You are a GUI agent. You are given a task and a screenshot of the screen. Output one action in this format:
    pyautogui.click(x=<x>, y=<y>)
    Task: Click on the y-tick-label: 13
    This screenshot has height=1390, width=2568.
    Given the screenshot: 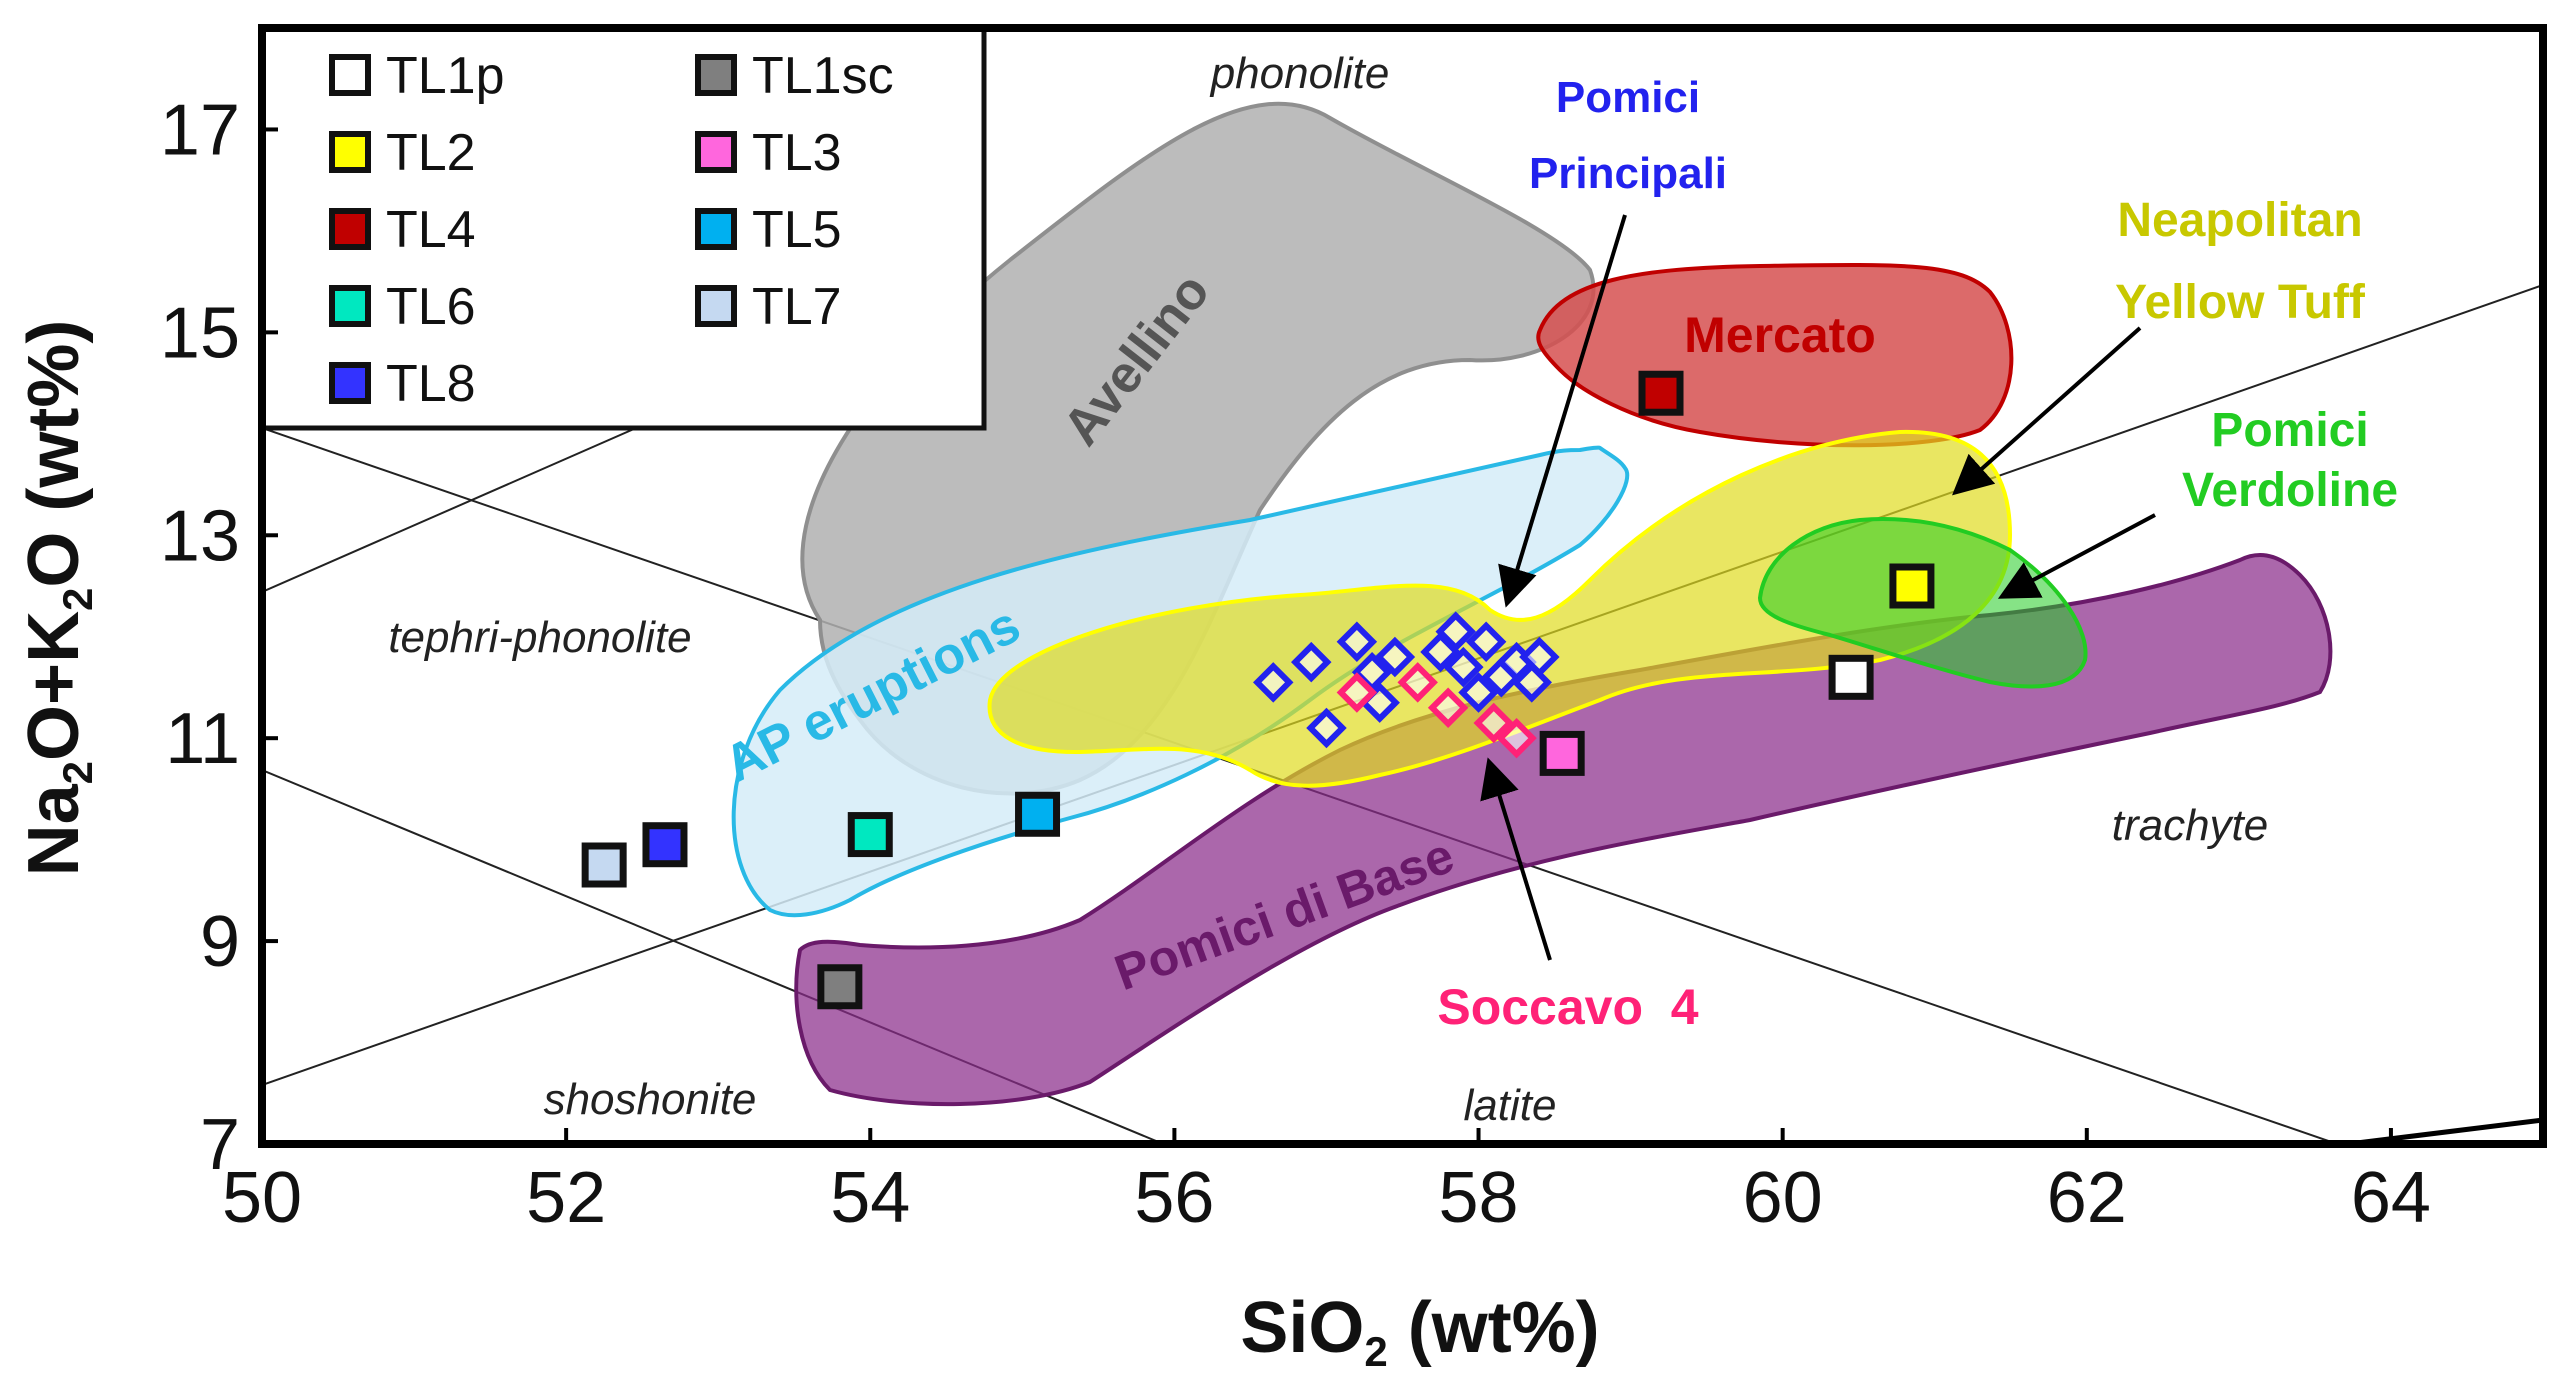 What is the action you would take?
    pyautogui.click(x=200, y=536)
    